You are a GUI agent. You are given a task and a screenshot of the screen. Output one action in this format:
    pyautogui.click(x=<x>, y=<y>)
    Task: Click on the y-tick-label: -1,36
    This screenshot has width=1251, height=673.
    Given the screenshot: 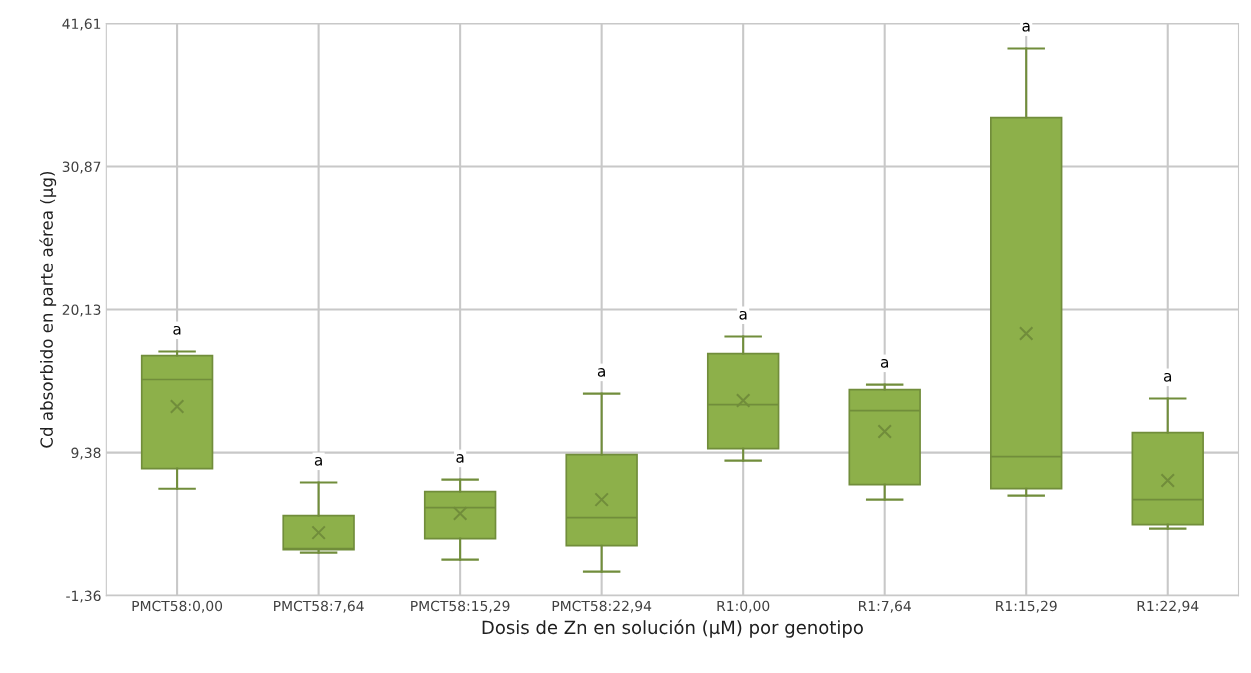 What is the action you would take?
    pyautogui.click(x=83, y=596)
    